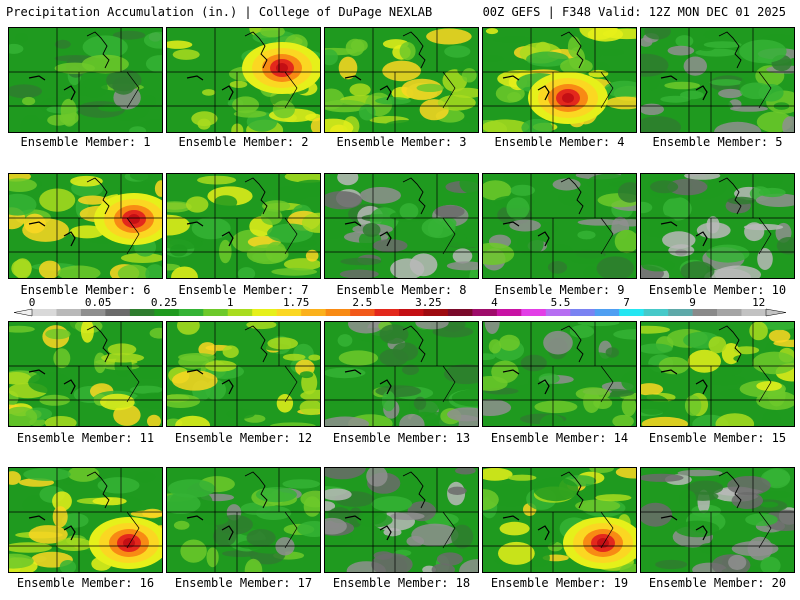 The width and height of the screenshot is (800, 600). Describe the element at coordinates (401, 290) in the screenshot. I see `panel-caption: Ensemble Member: 8` at that location.